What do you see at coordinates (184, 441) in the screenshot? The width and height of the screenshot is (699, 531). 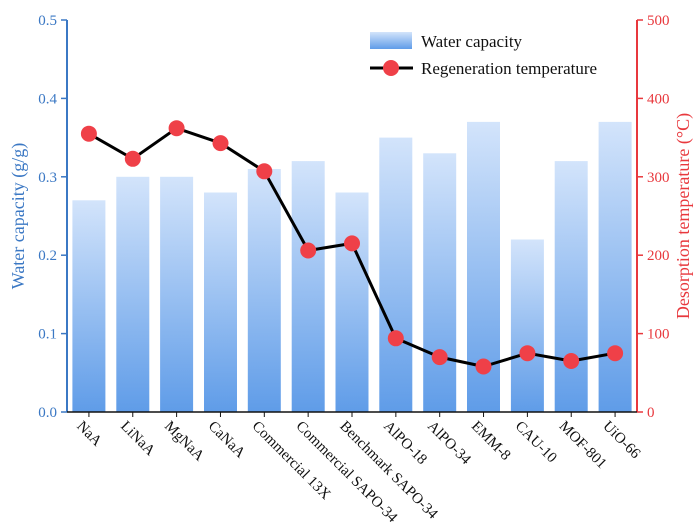 I see `x-tick-label: MgNaA` at bounding box center [184, 441].